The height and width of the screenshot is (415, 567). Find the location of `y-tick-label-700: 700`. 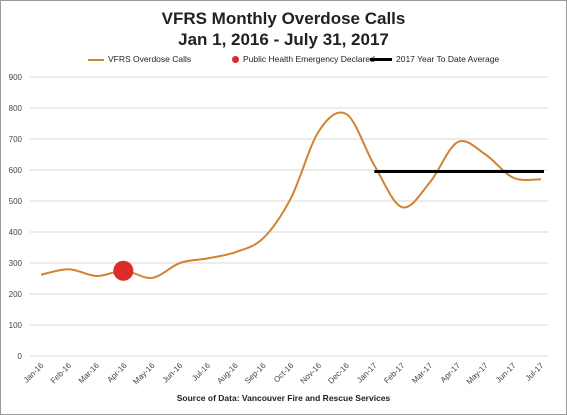

y-tick-label-700: 700 is located at coordinates (16, 139).